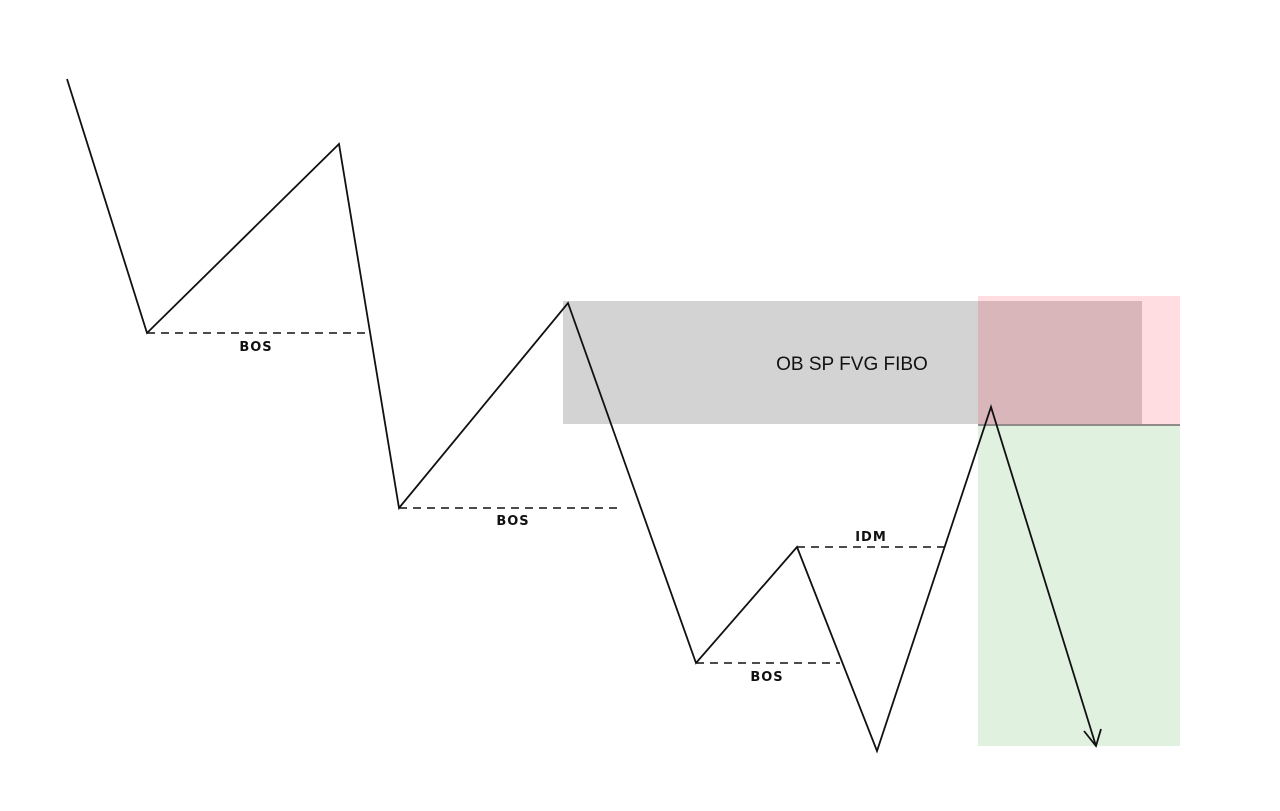 The width and height of the screenshot is (1280, 811). Describe the element at coordinates (871, 537) in the screenshot. I see `idm-label: IDM` at that location.